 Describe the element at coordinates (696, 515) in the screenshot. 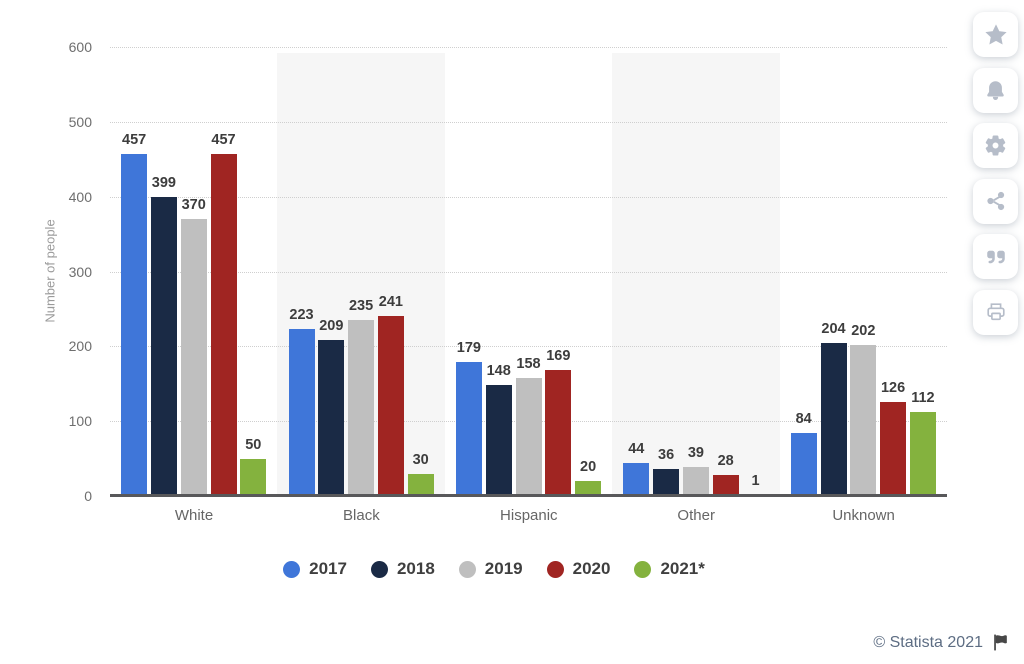

I see `x-axis-category-label: Other` at that location.